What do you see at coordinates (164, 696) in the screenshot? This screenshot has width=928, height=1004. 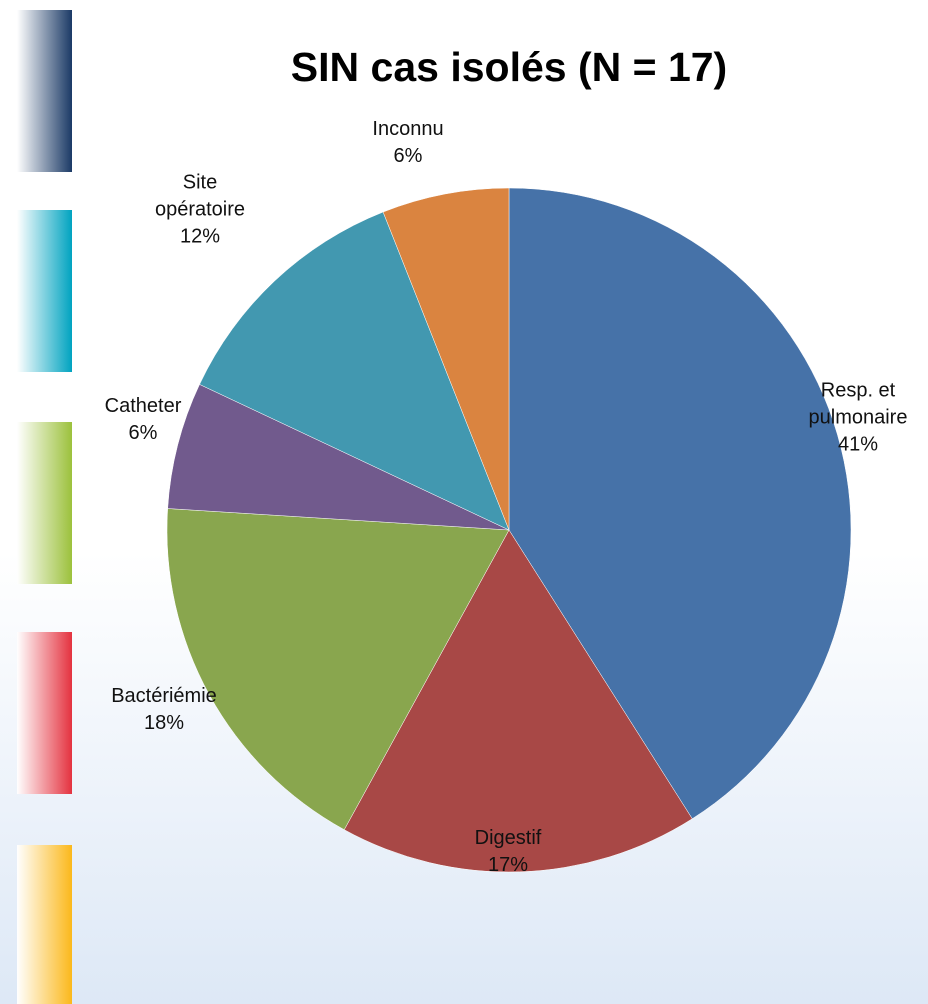 I see `category-label: Bactériémie` at bounding box center [164, 696].